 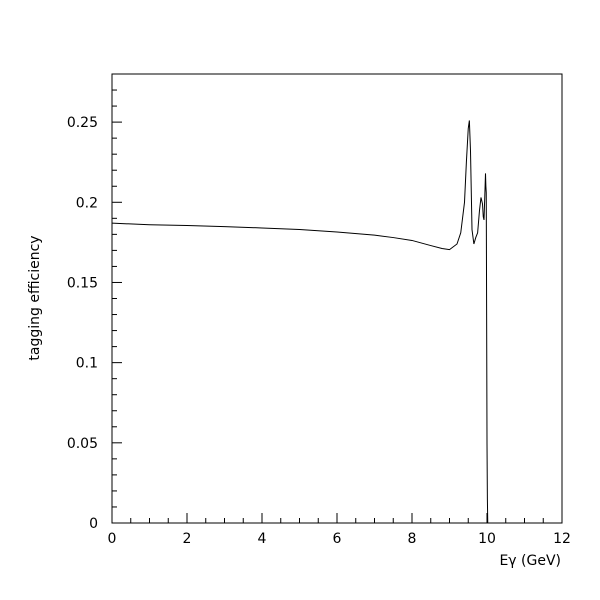 I want to click on y-tick-label: 0.25, so click(x=82, y=123).